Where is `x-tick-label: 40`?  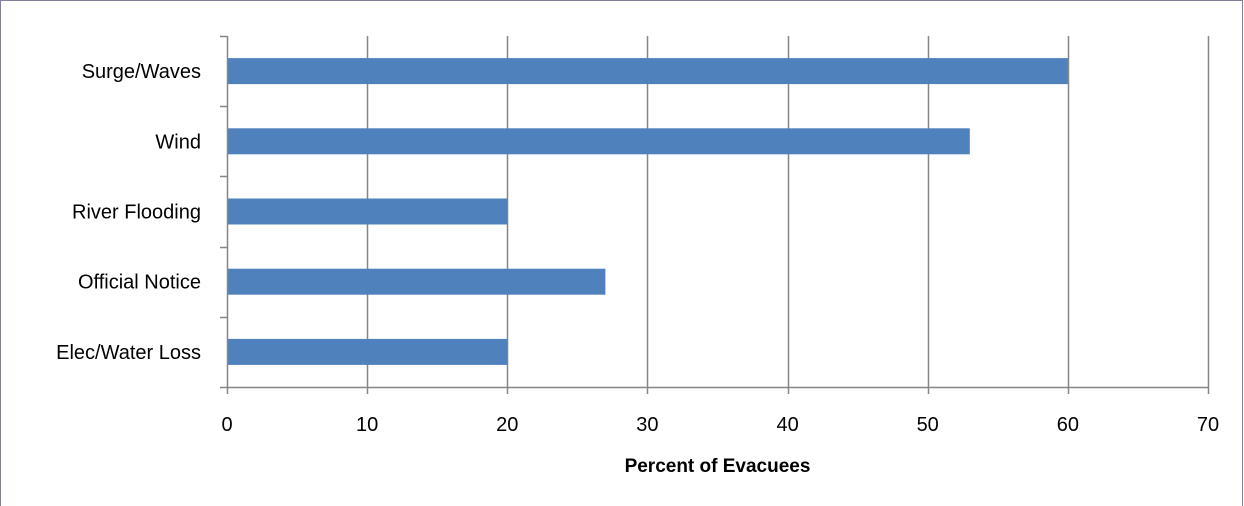 x-tick-label: 40 is located at coordinates (787, 425).